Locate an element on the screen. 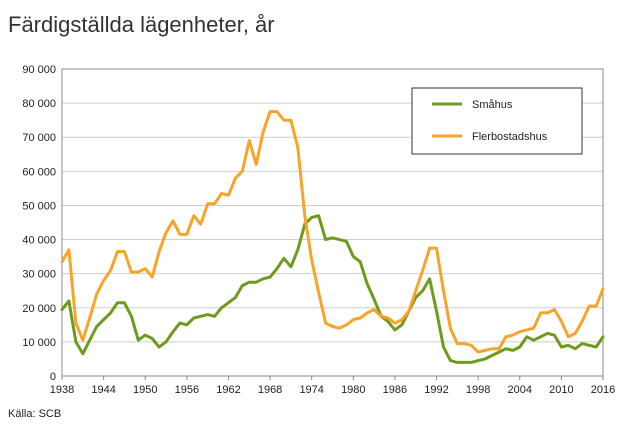 The width and height of the screenshot is (624, 437). y-tick-label: 60 000 is located at coordinates (39, 172).